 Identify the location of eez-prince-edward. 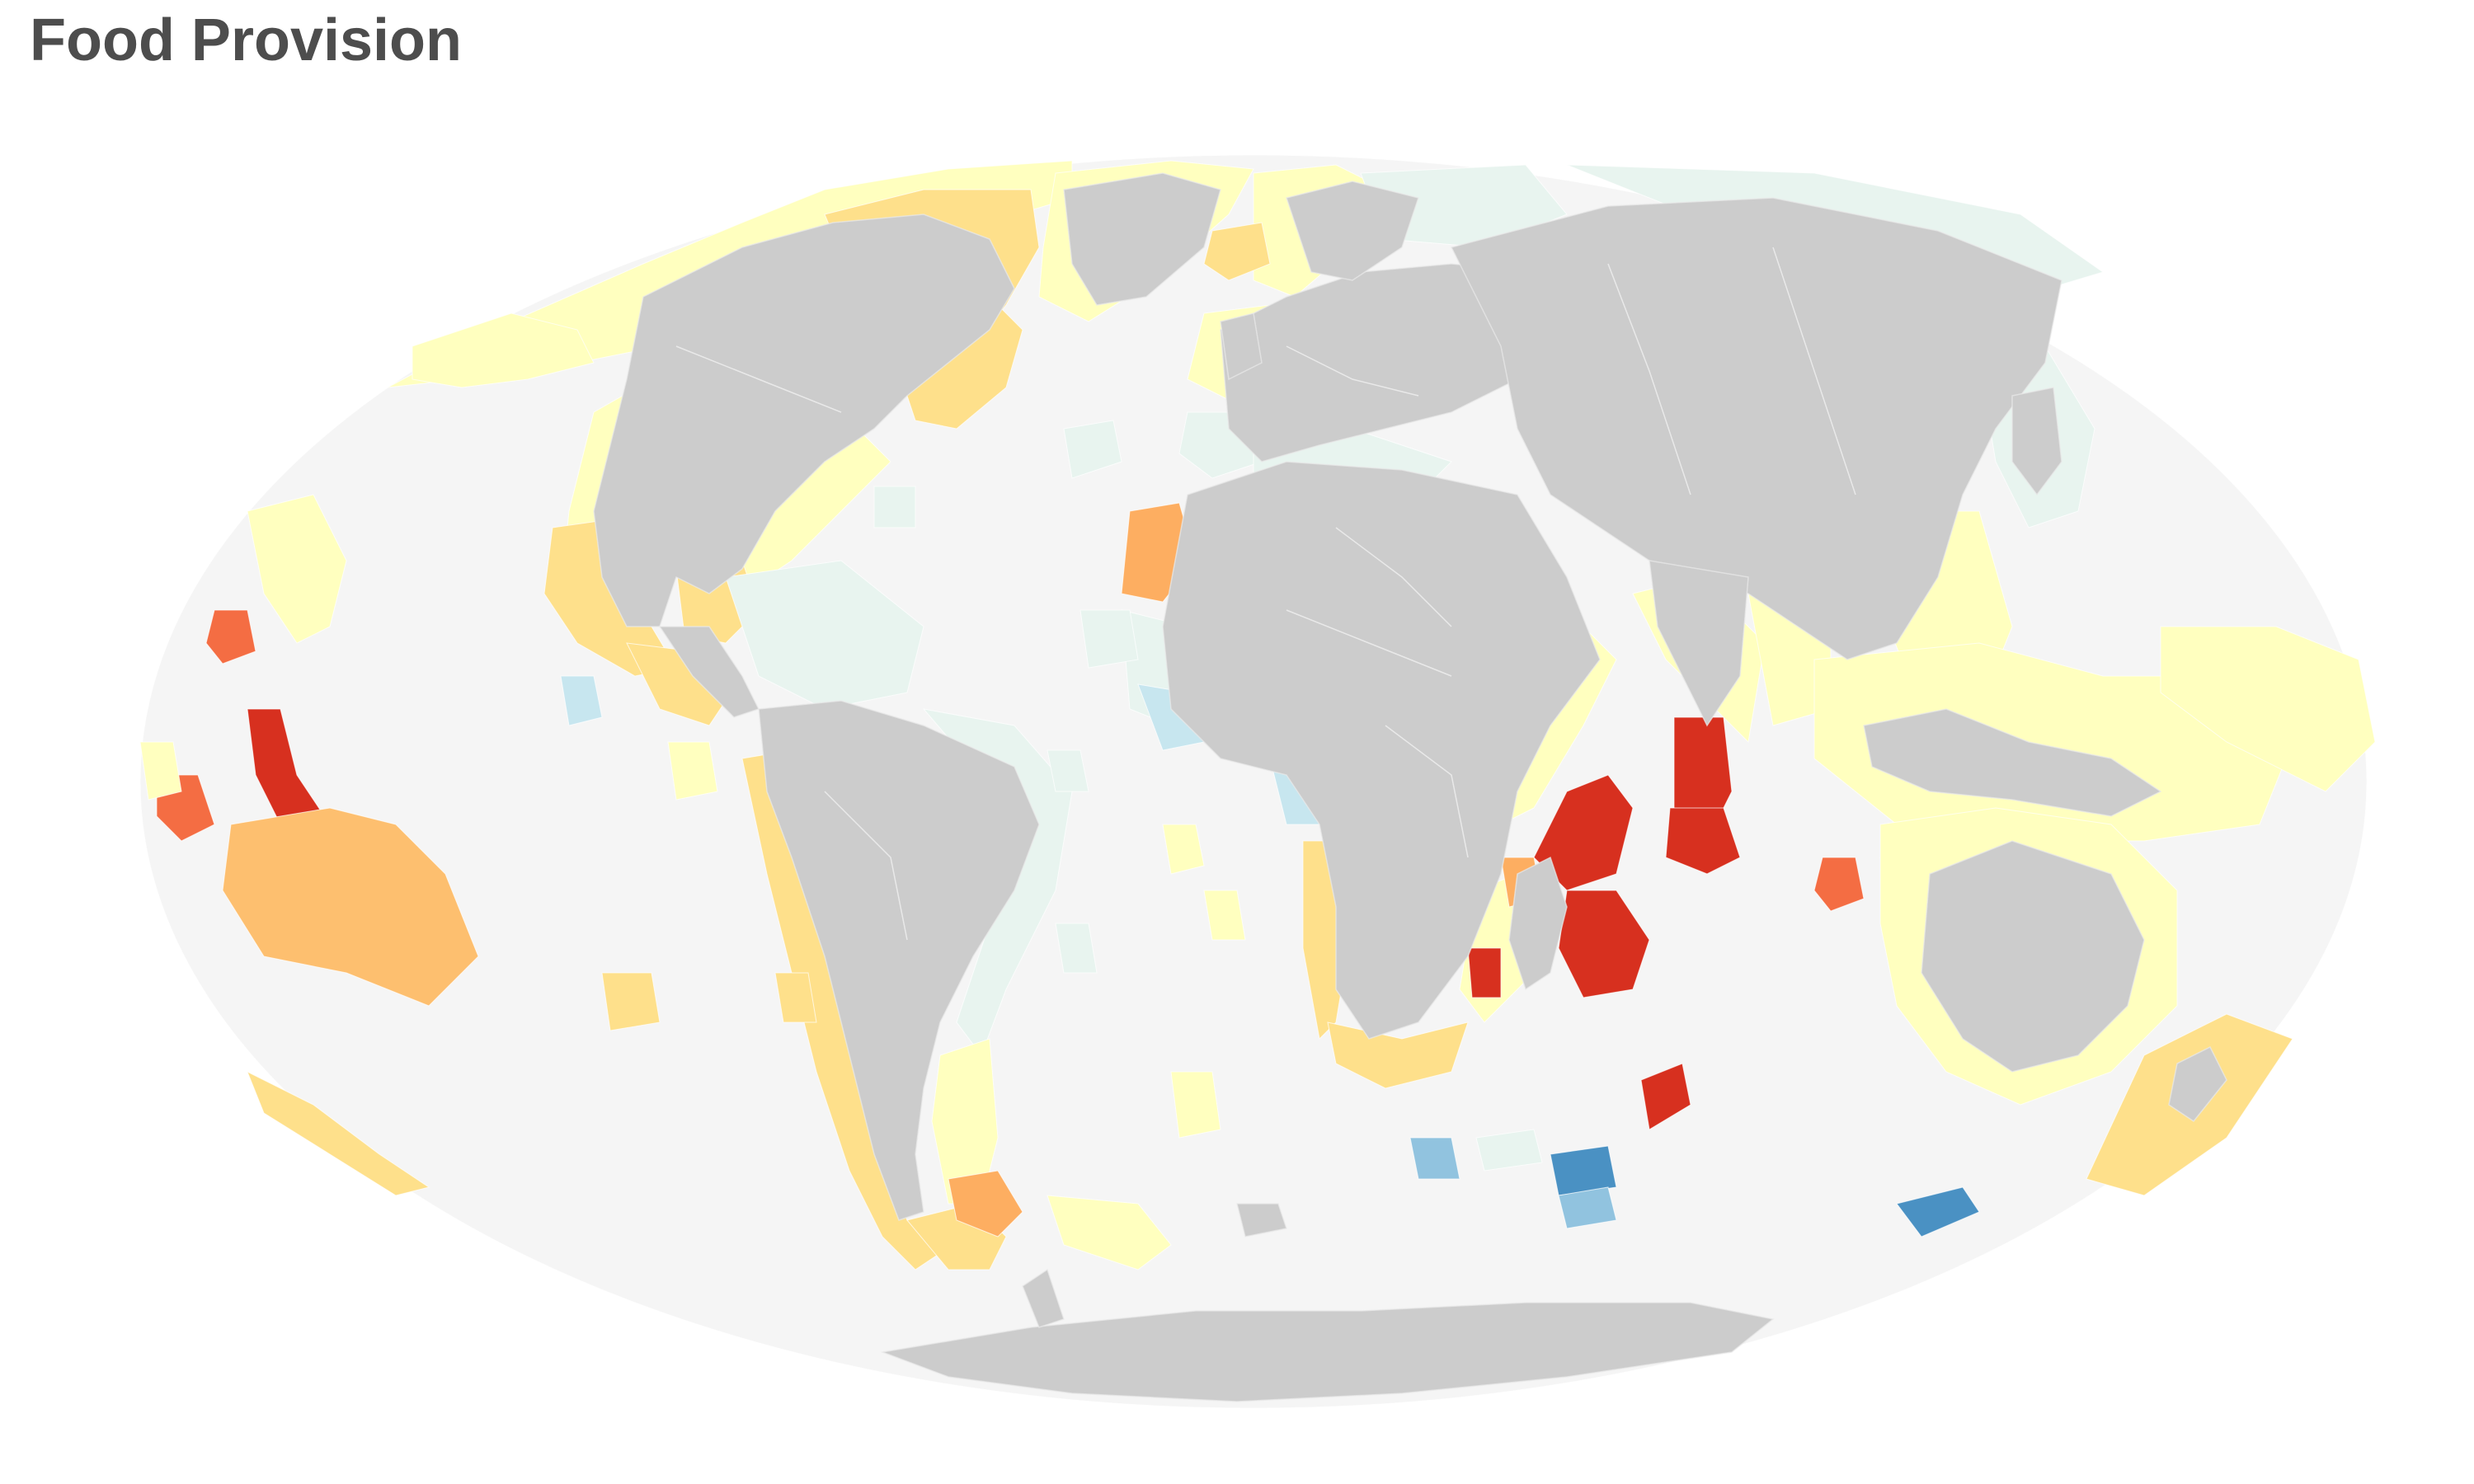
(1509, 1150).